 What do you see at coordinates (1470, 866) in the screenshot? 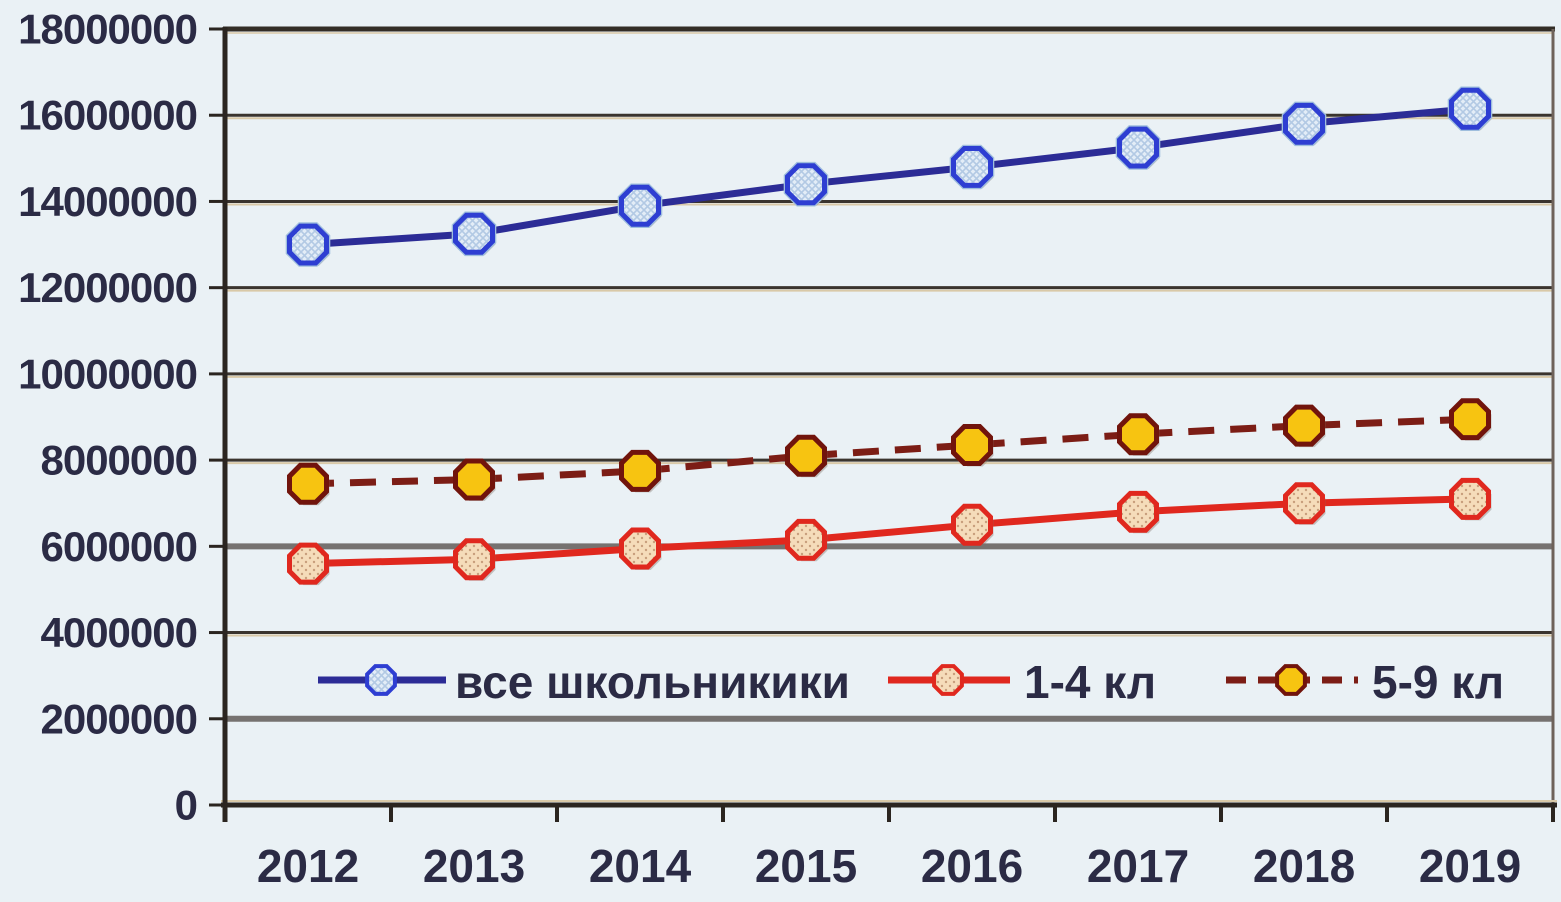
I see `x-axis-label: 2019` at bounding box center [1470, 866].